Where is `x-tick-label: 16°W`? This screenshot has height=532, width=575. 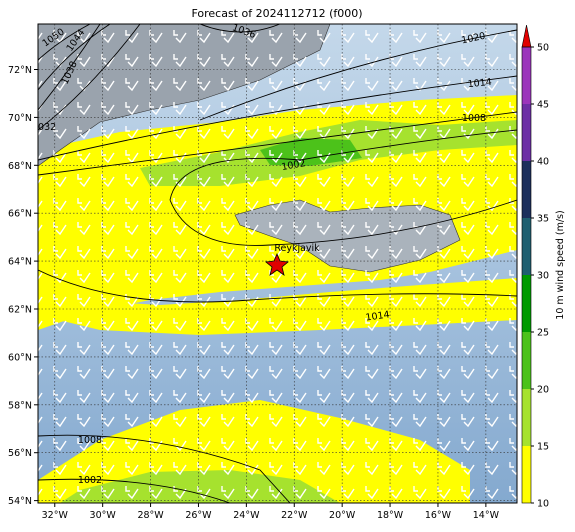
x-tick-label: 16°W is located at coordinates (438, 515).